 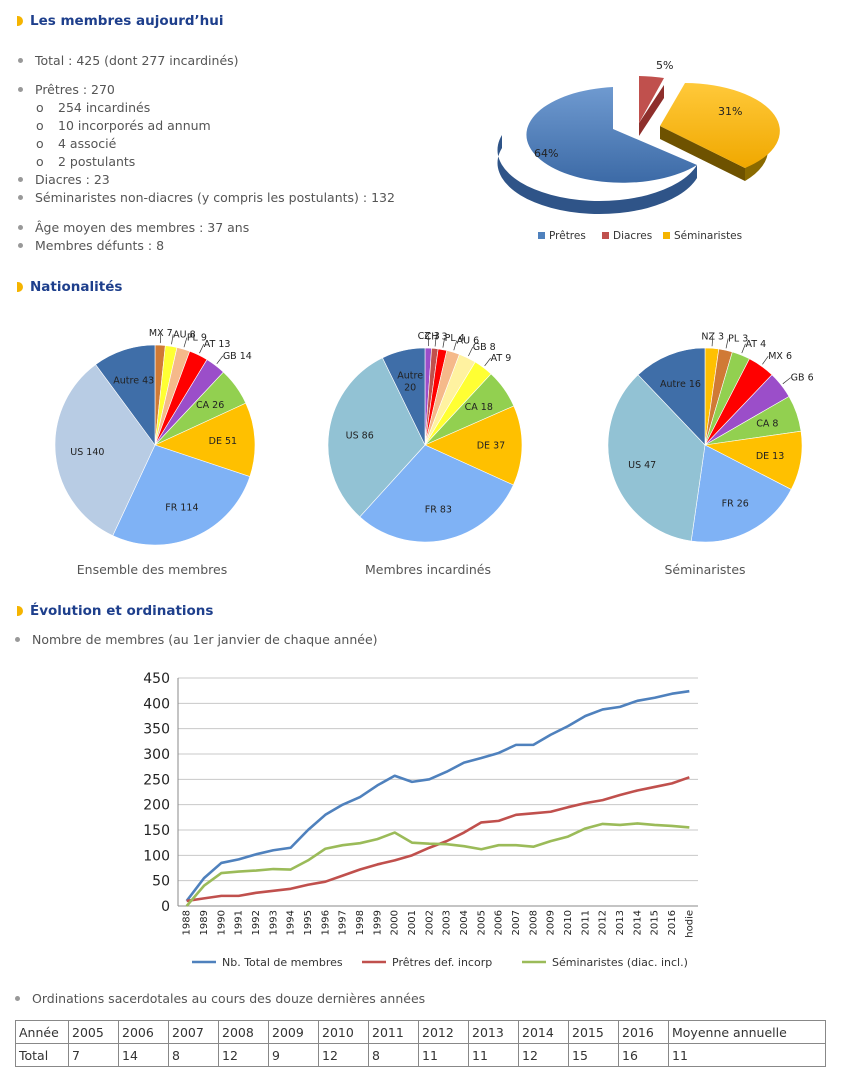 I want to click on pie-label-gb: GB 6, so click(x=802, y=378).